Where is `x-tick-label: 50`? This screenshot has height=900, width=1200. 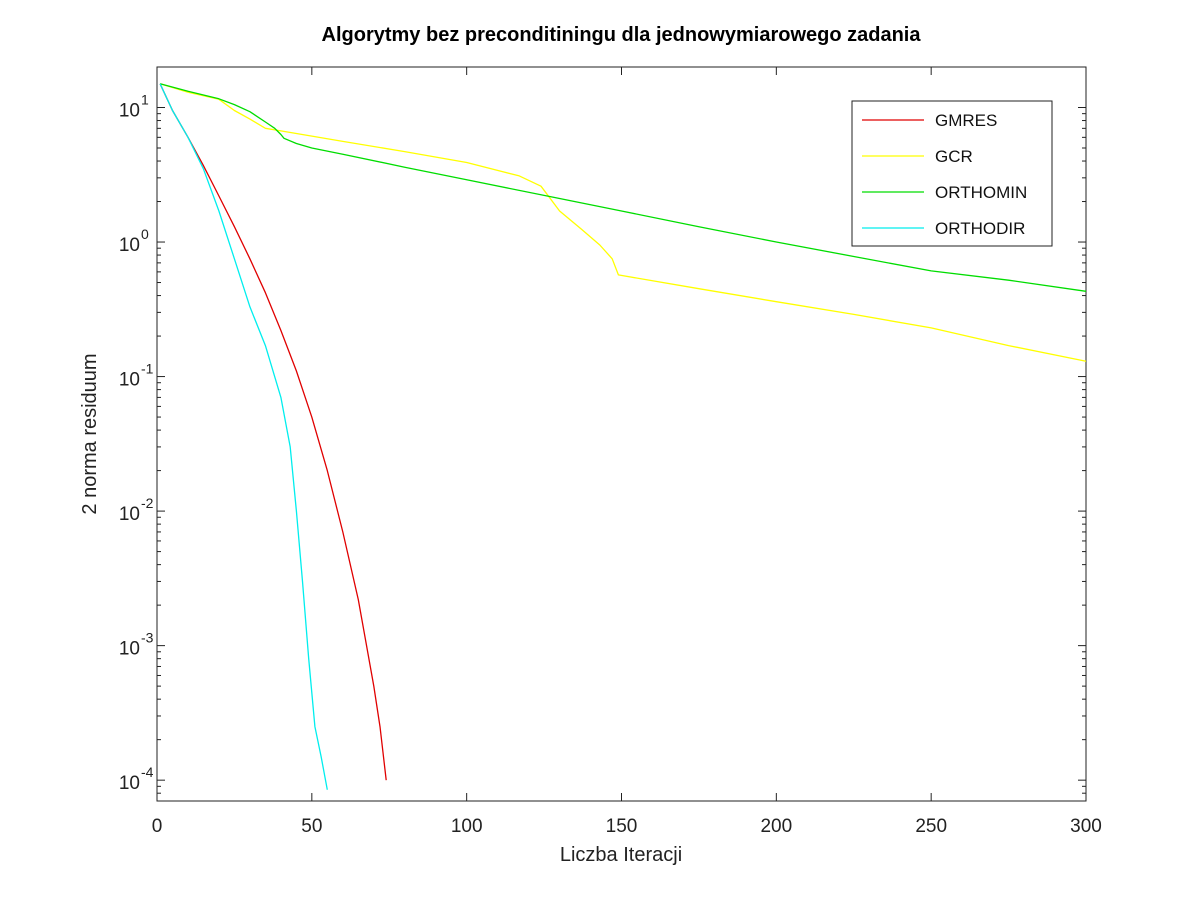
x-tick-label: 50 is located at coordinates (311, 826).